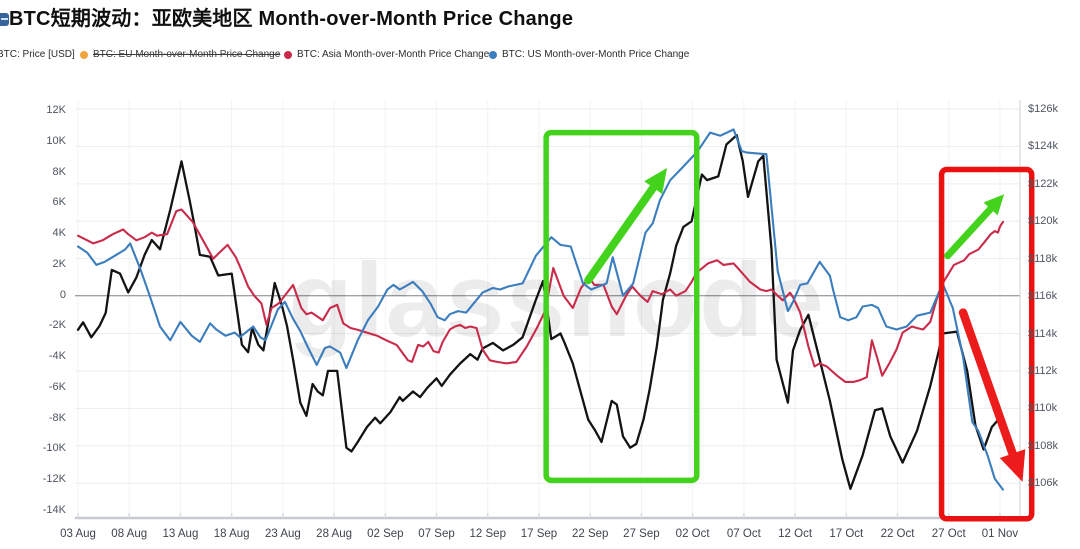 The image size is (1080, 549). What do you see at coordinates (846, 534) in the screenshot?
I see `x-axis-tick-label: 17 Oct` at bounding box center [846, 534].